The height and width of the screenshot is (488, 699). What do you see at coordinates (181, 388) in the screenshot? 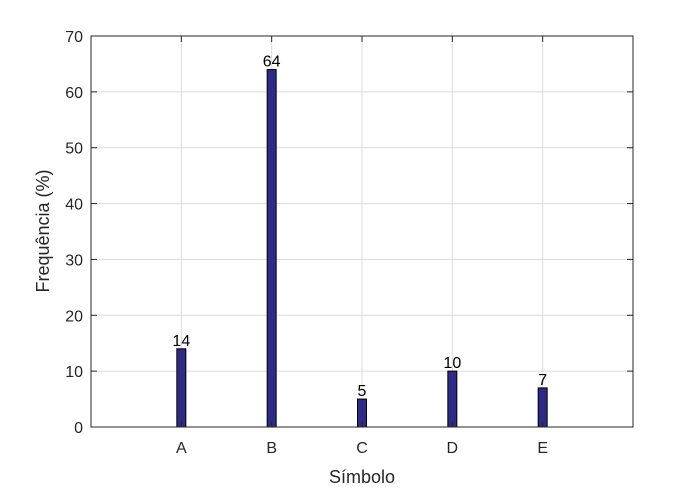
I see `bar-a` at bounding box center [181, 388].